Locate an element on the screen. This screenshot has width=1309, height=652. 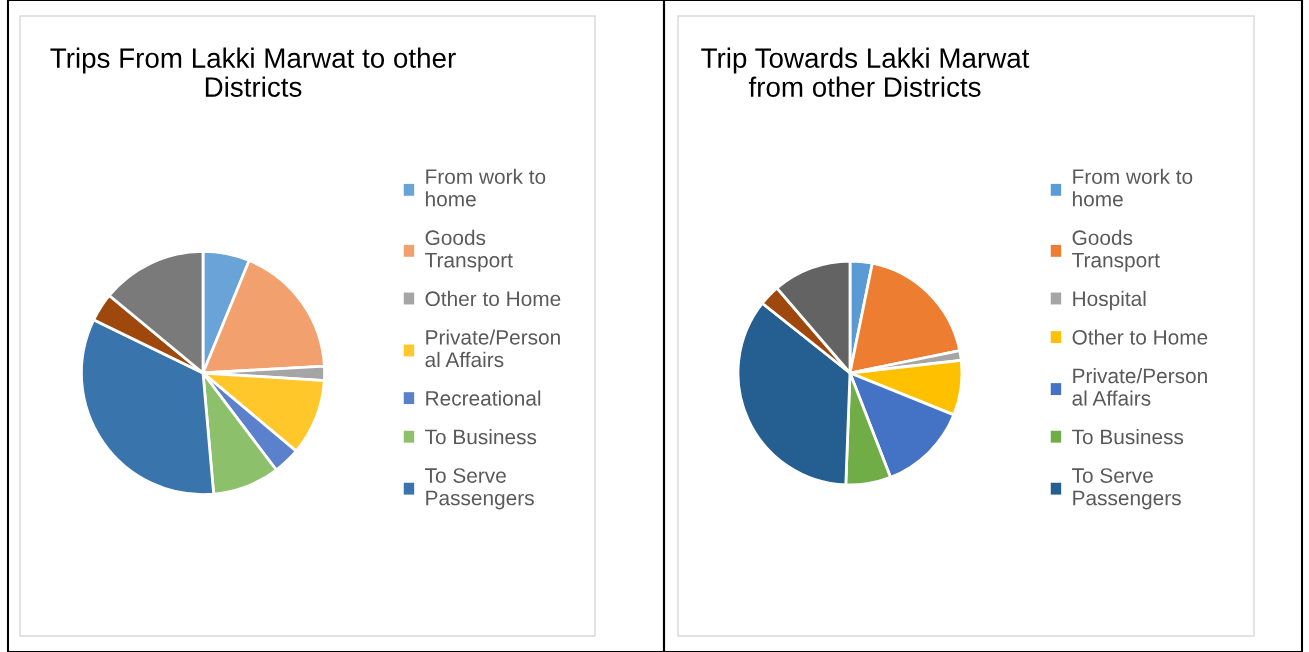
chart-title: Trips From Lakki Marwat to other Districts is located at coordinates (253, 72).